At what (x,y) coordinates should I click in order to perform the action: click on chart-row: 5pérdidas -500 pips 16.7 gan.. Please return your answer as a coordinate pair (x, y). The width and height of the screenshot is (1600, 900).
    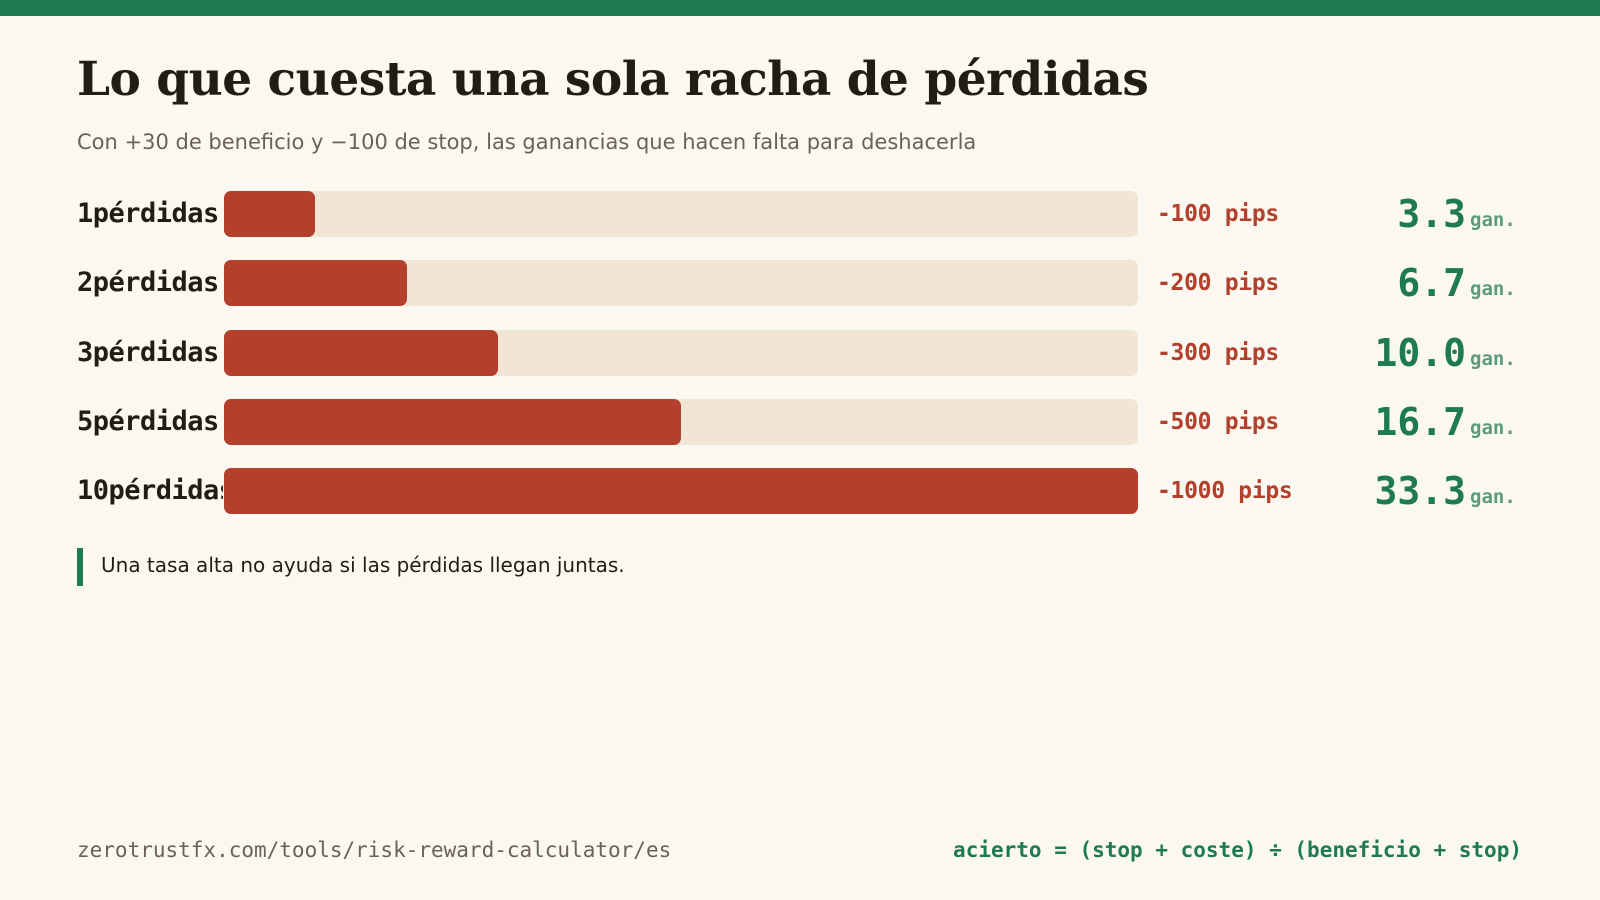
    Looking at the image, I should click on (800, 422).